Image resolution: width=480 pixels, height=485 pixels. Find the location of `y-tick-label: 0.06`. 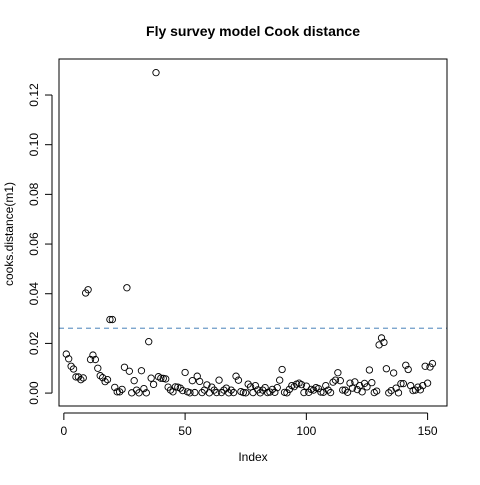

y-tick-label: 0.06 is located at coordinates (34, 244).